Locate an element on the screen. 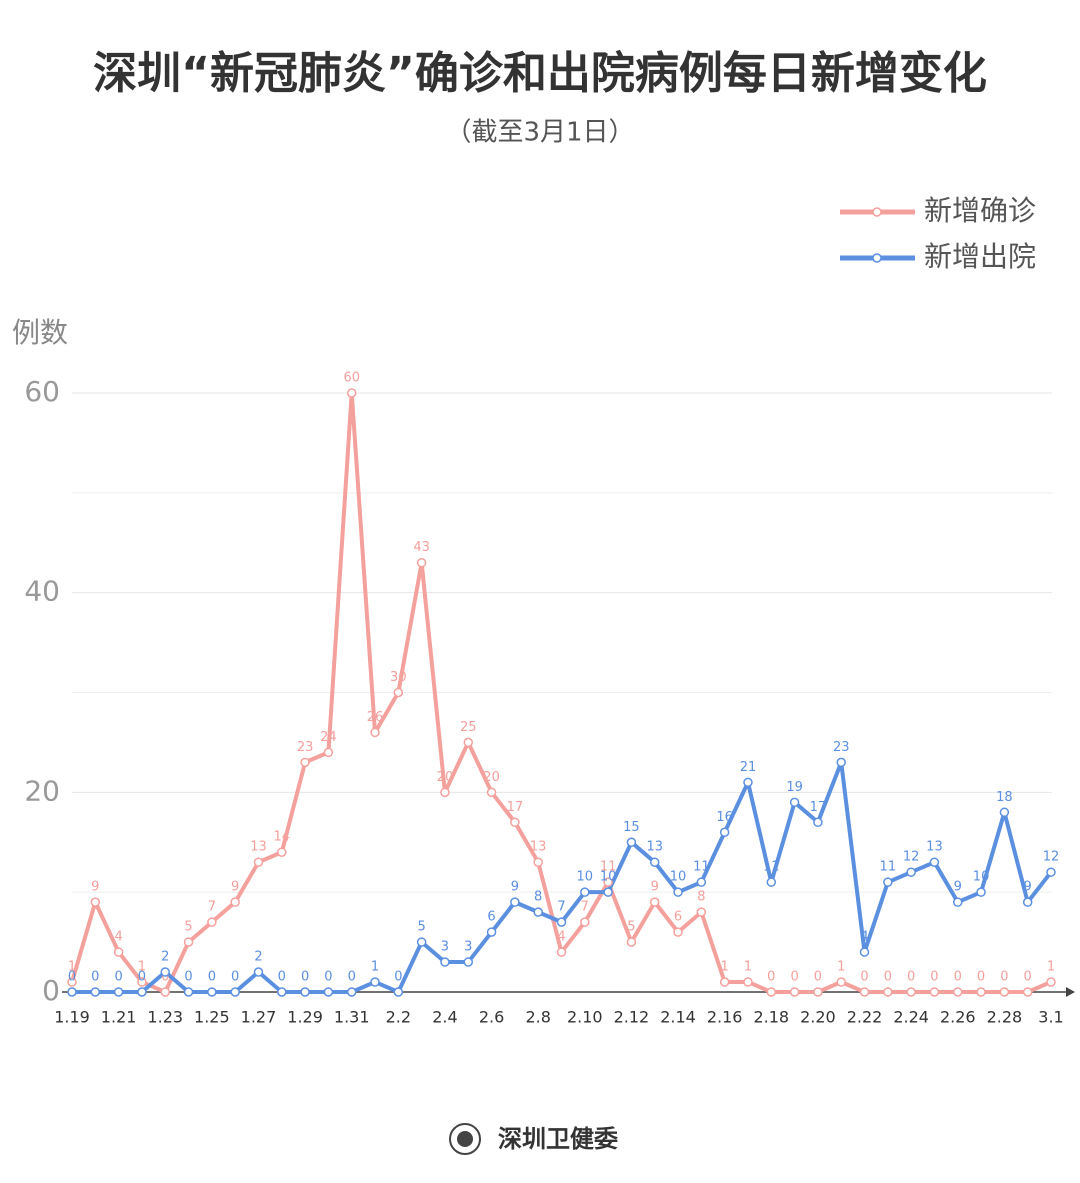 Image resolution: width=1080 pixels, height=1183 pixels. data-label: 26 is located at coordinates (375, 717).